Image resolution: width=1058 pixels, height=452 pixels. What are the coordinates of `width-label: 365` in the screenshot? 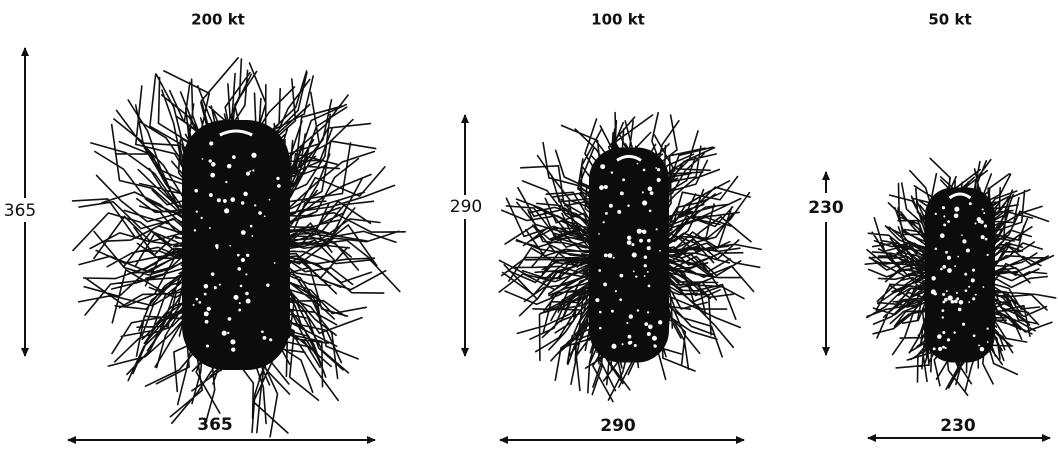 It's located at (215, 425).